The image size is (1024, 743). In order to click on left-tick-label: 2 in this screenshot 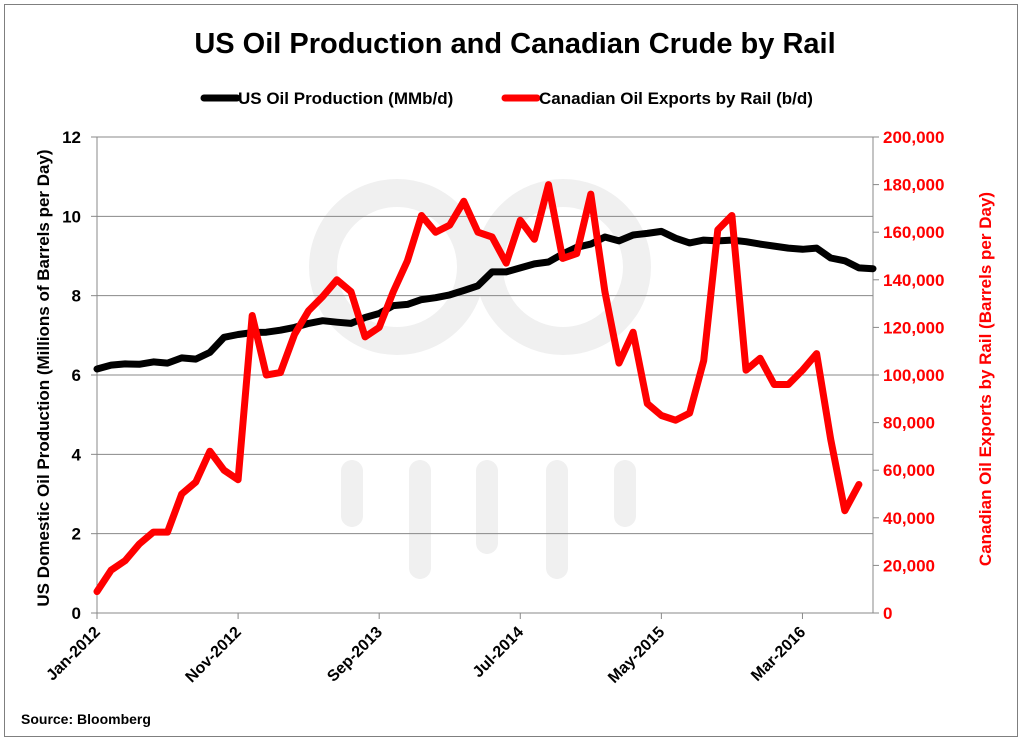, I will do `click(76, 534)`.